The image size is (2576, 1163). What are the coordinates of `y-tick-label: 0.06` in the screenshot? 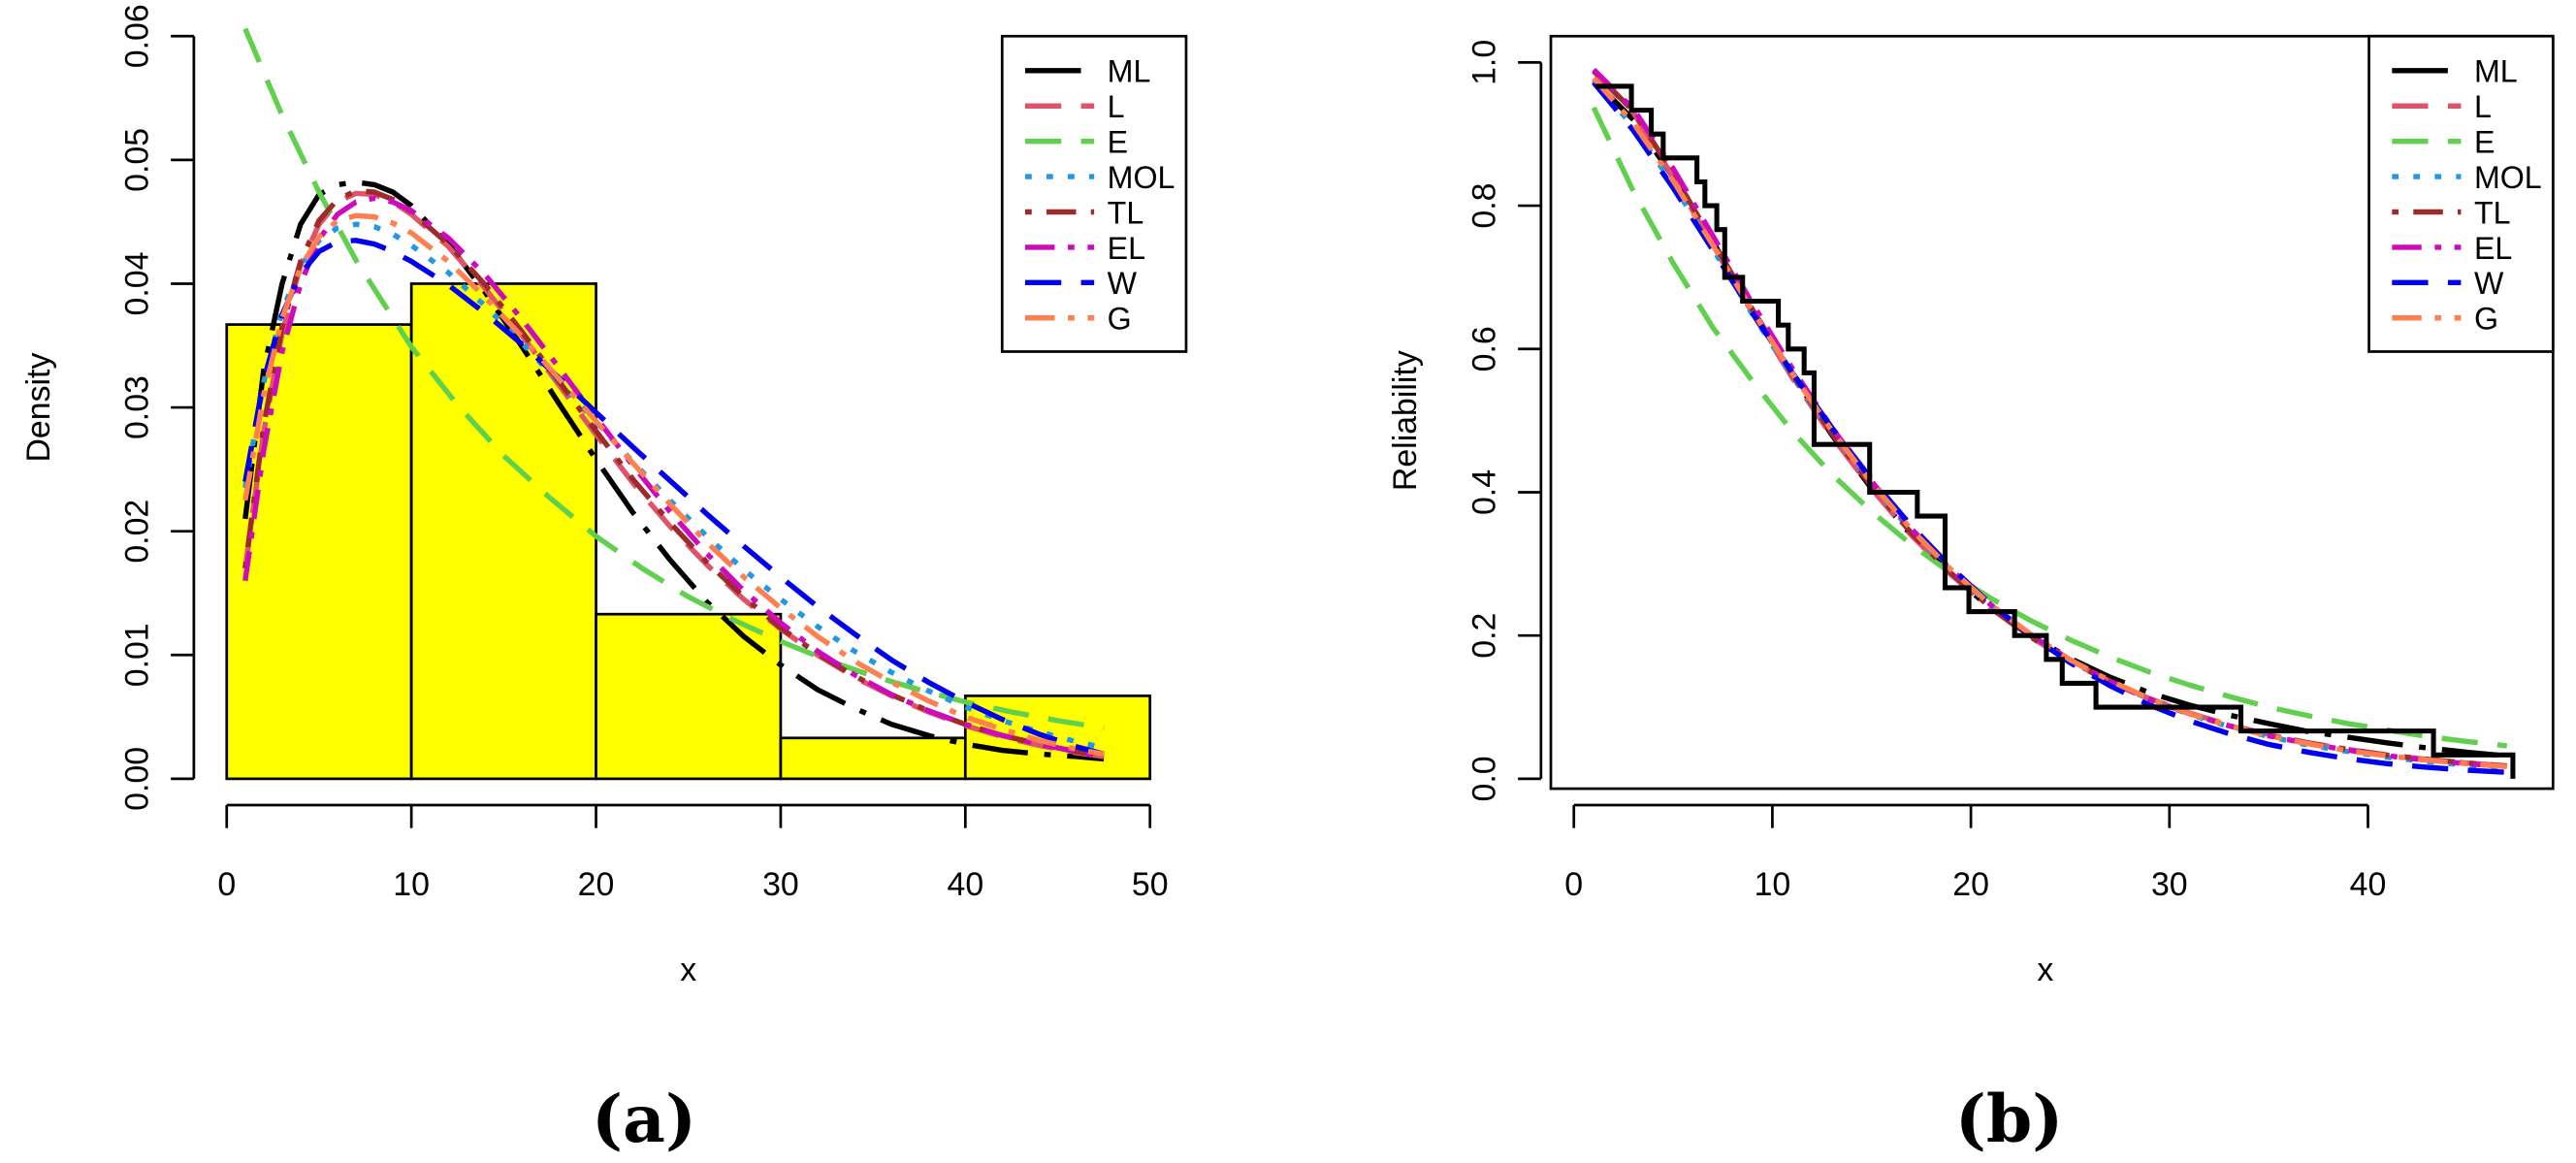 It's located at (136, 36).